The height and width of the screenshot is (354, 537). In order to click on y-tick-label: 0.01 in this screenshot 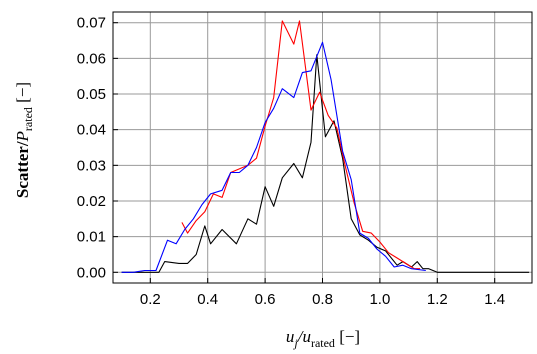, I will do `click(91, 237)`.